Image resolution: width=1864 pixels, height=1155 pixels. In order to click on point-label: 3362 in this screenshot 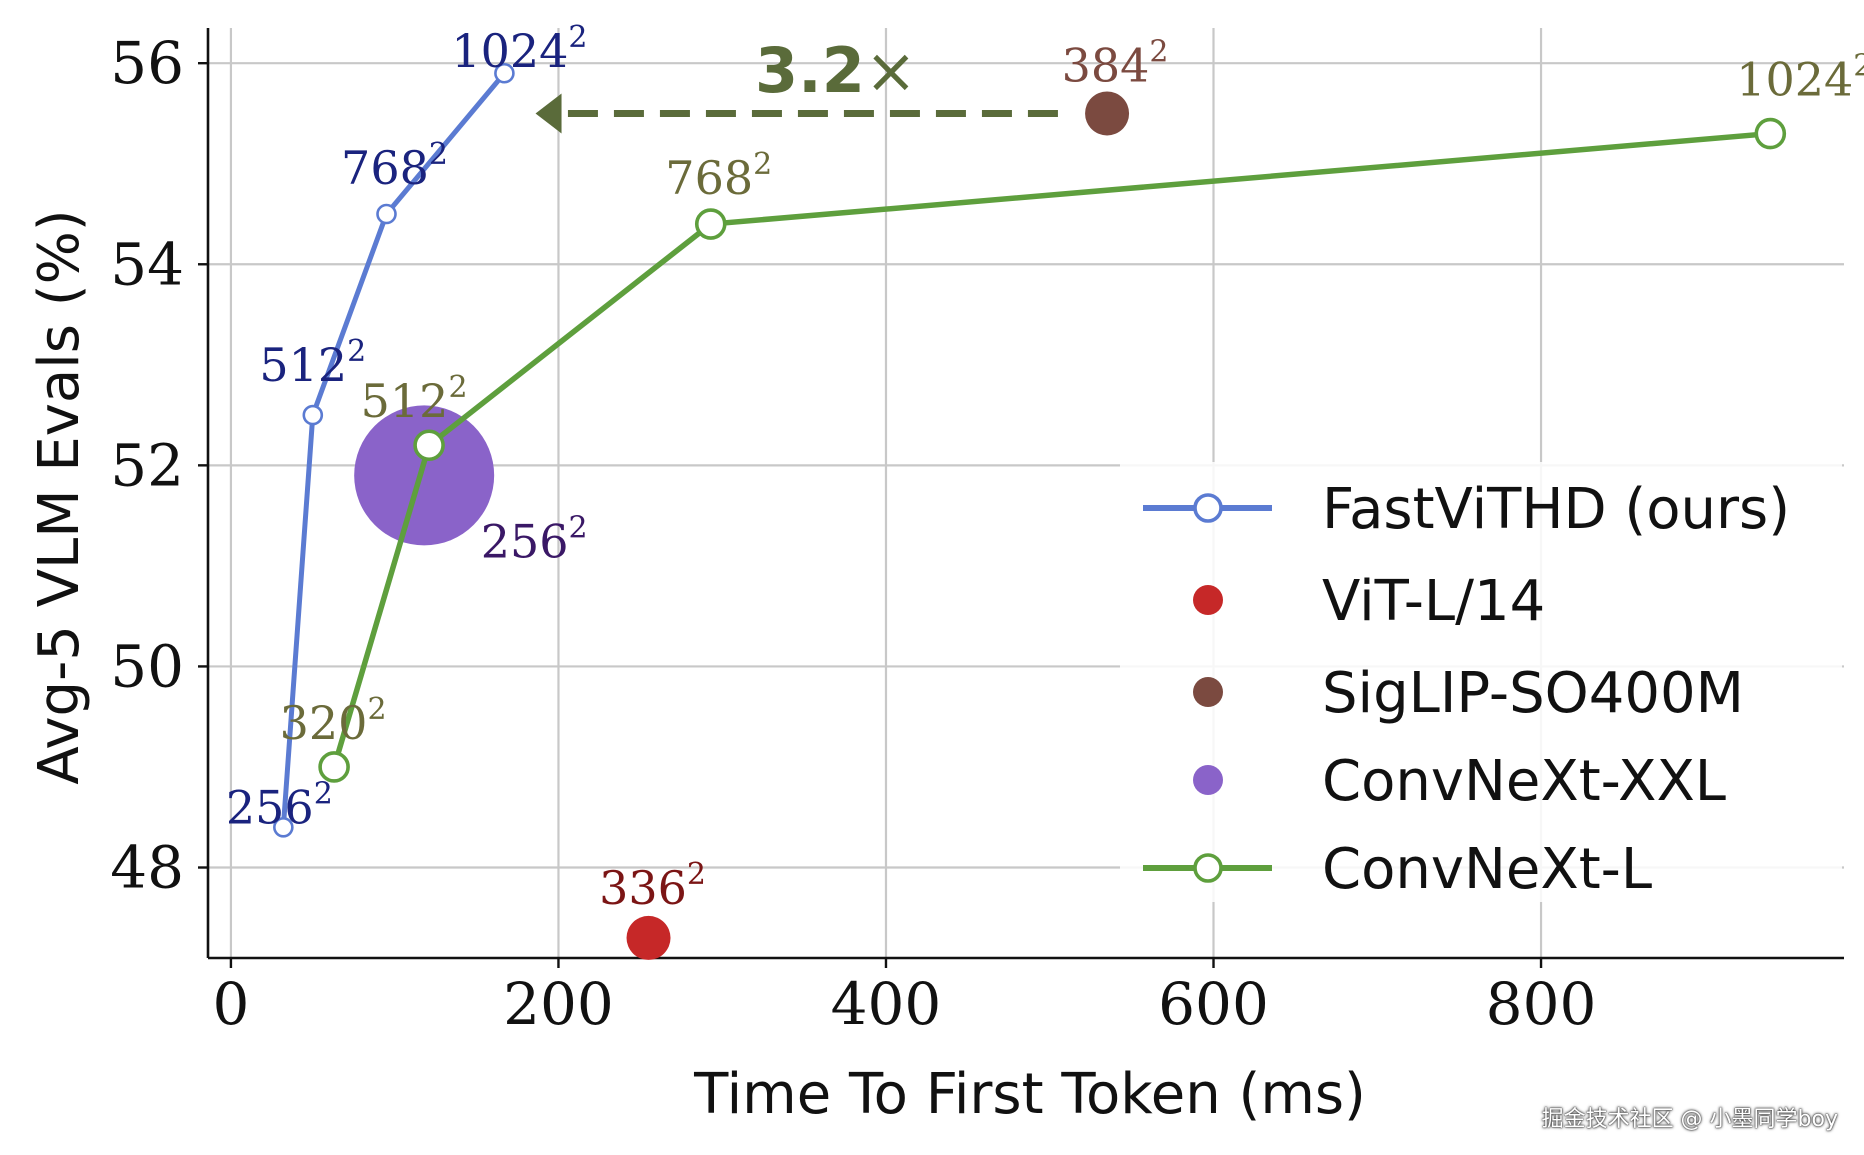, I will do `click(652, 886)`.